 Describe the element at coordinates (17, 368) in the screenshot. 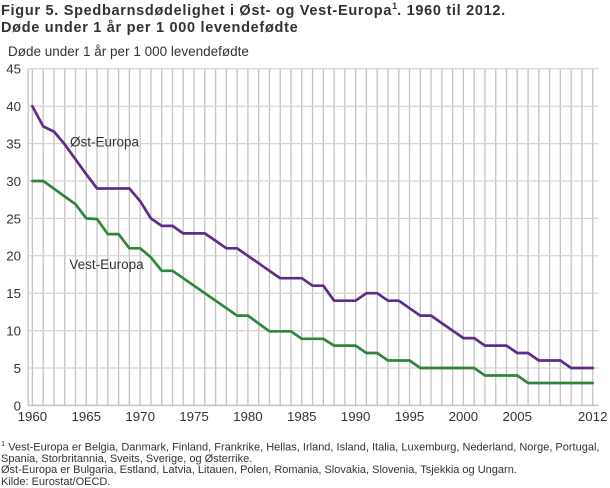

I see `svg-text: 5` at that location.